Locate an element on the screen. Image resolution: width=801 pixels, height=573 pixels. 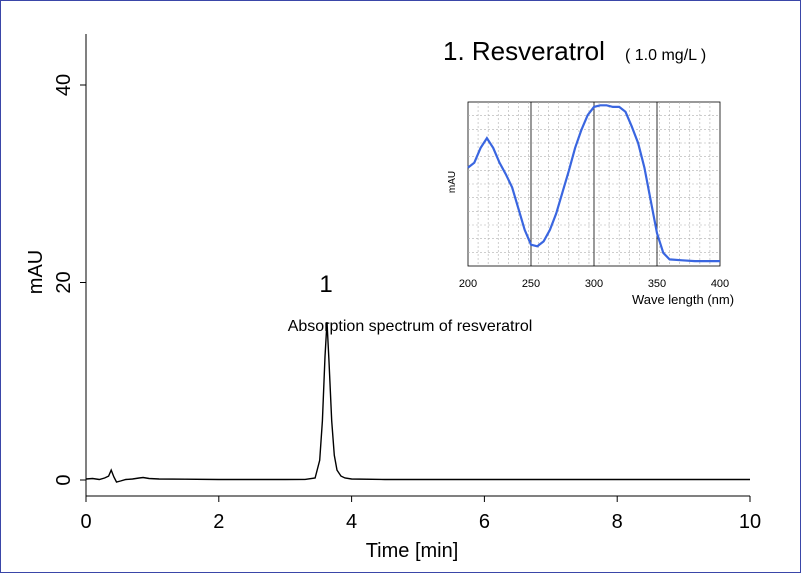
chart-title-group: 1. Resveratrol ( 1.0 mg/L ) is located at coordinates (574, 51).